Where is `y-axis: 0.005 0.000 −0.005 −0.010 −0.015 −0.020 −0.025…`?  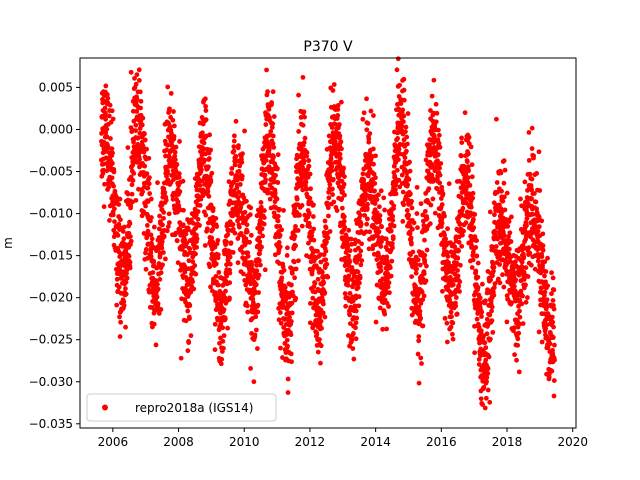 y-axis: 0.005 0.000 −0.005 −0.010 −0.015 −0.020 −0.025… is located at coordinates (54, 255).